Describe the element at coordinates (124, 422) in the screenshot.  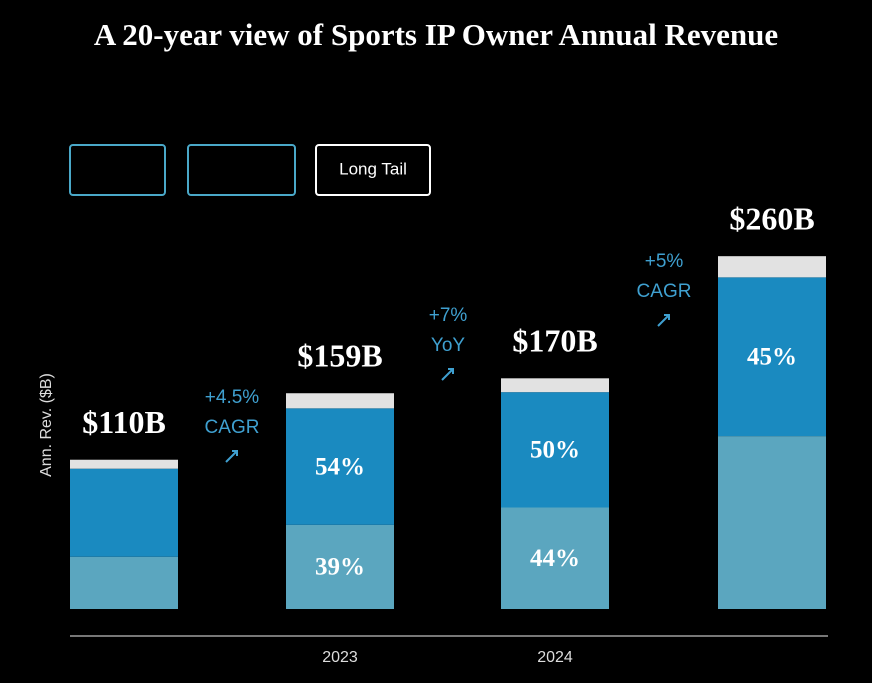
I see `total-label: $110B` at that location.